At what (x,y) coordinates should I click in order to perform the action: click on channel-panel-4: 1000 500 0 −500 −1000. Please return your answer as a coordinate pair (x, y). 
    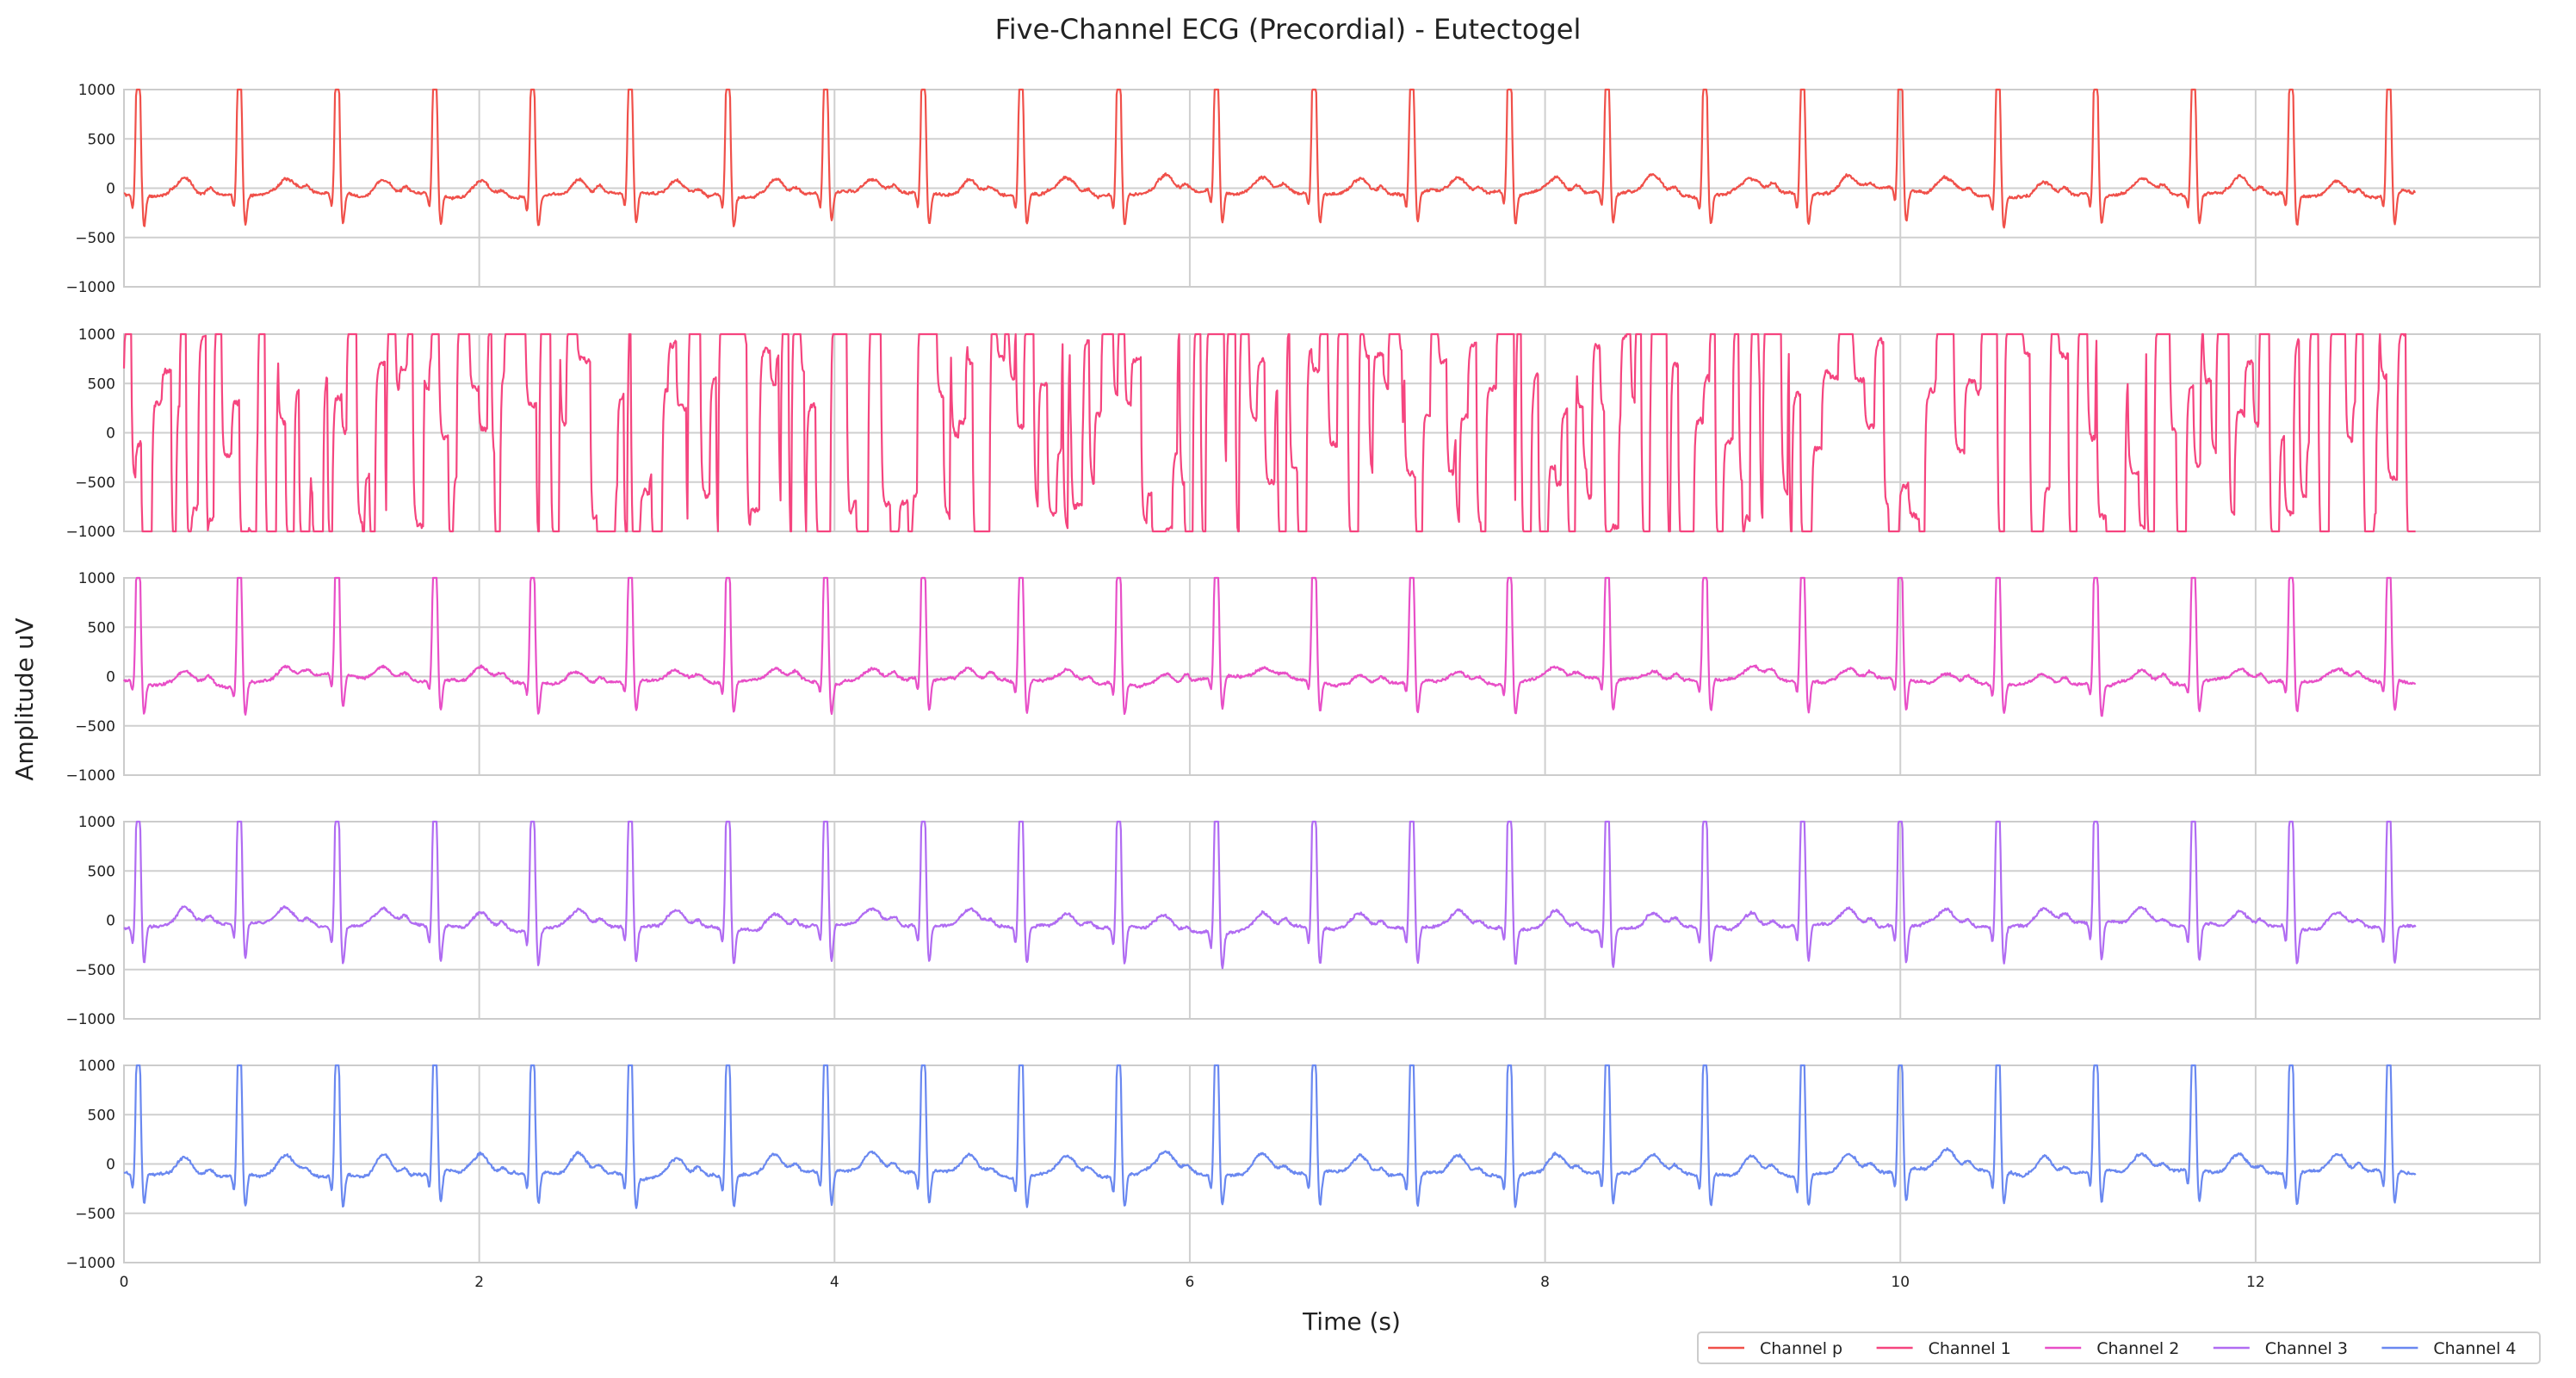
    Looking at the image, I should click on (1303, 1165).